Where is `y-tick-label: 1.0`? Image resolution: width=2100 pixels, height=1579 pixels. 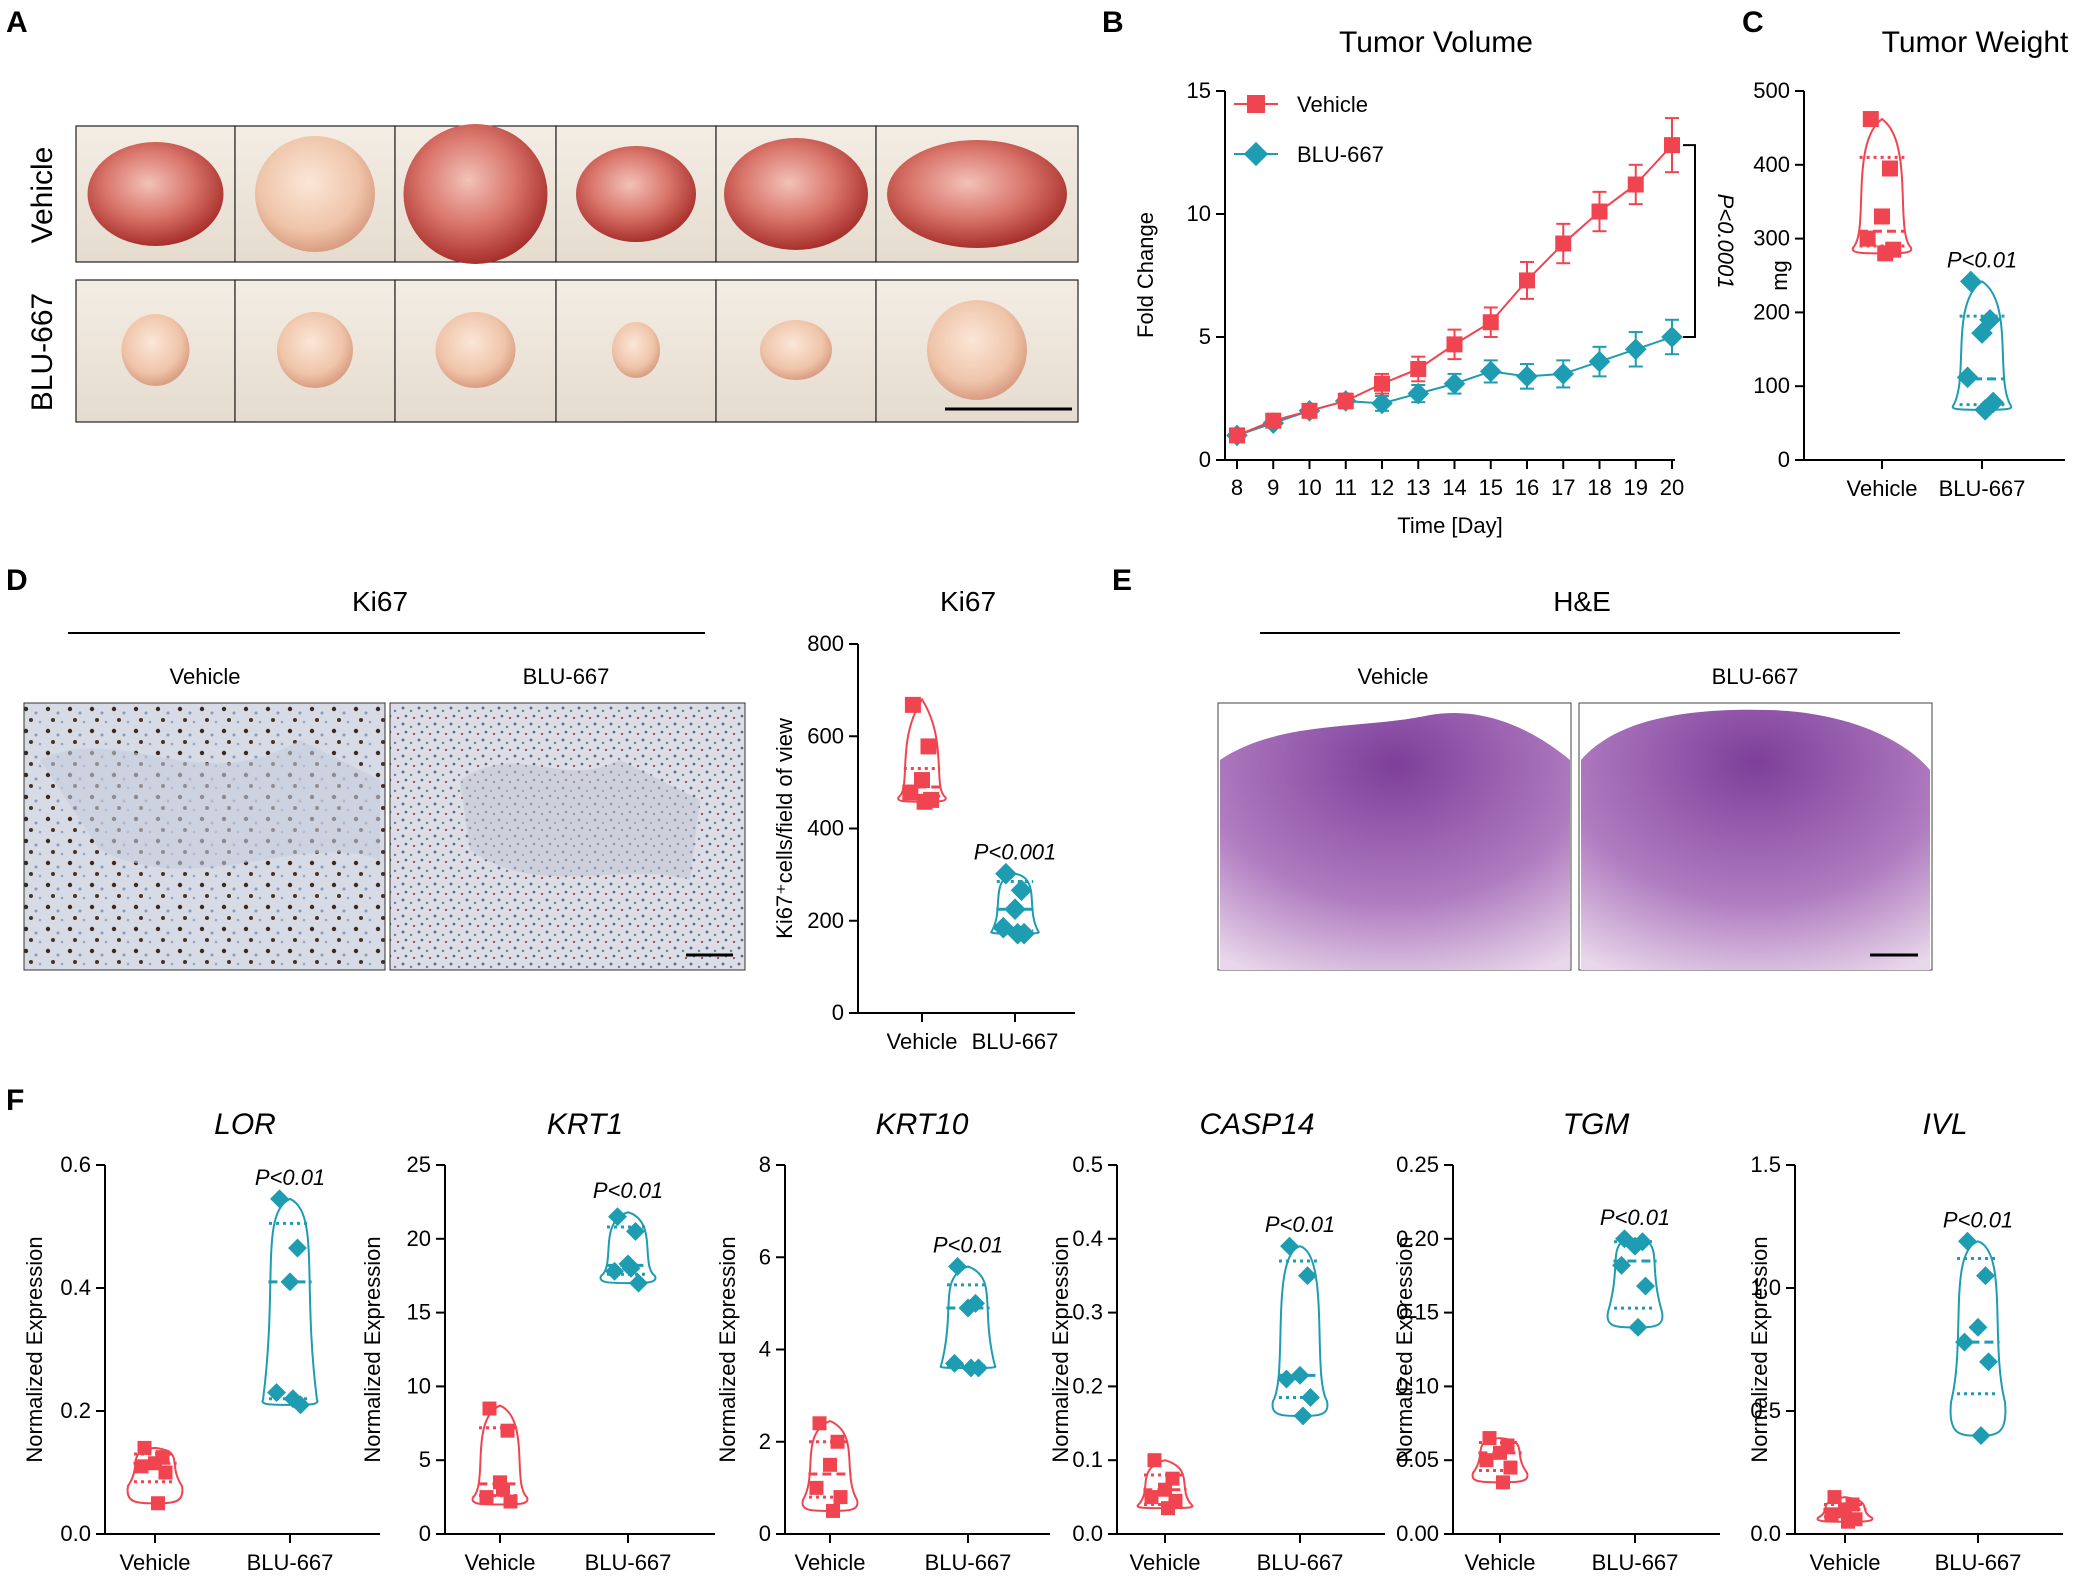 y-tick-label: 1.0 is located at coordinates (1765, 1287).